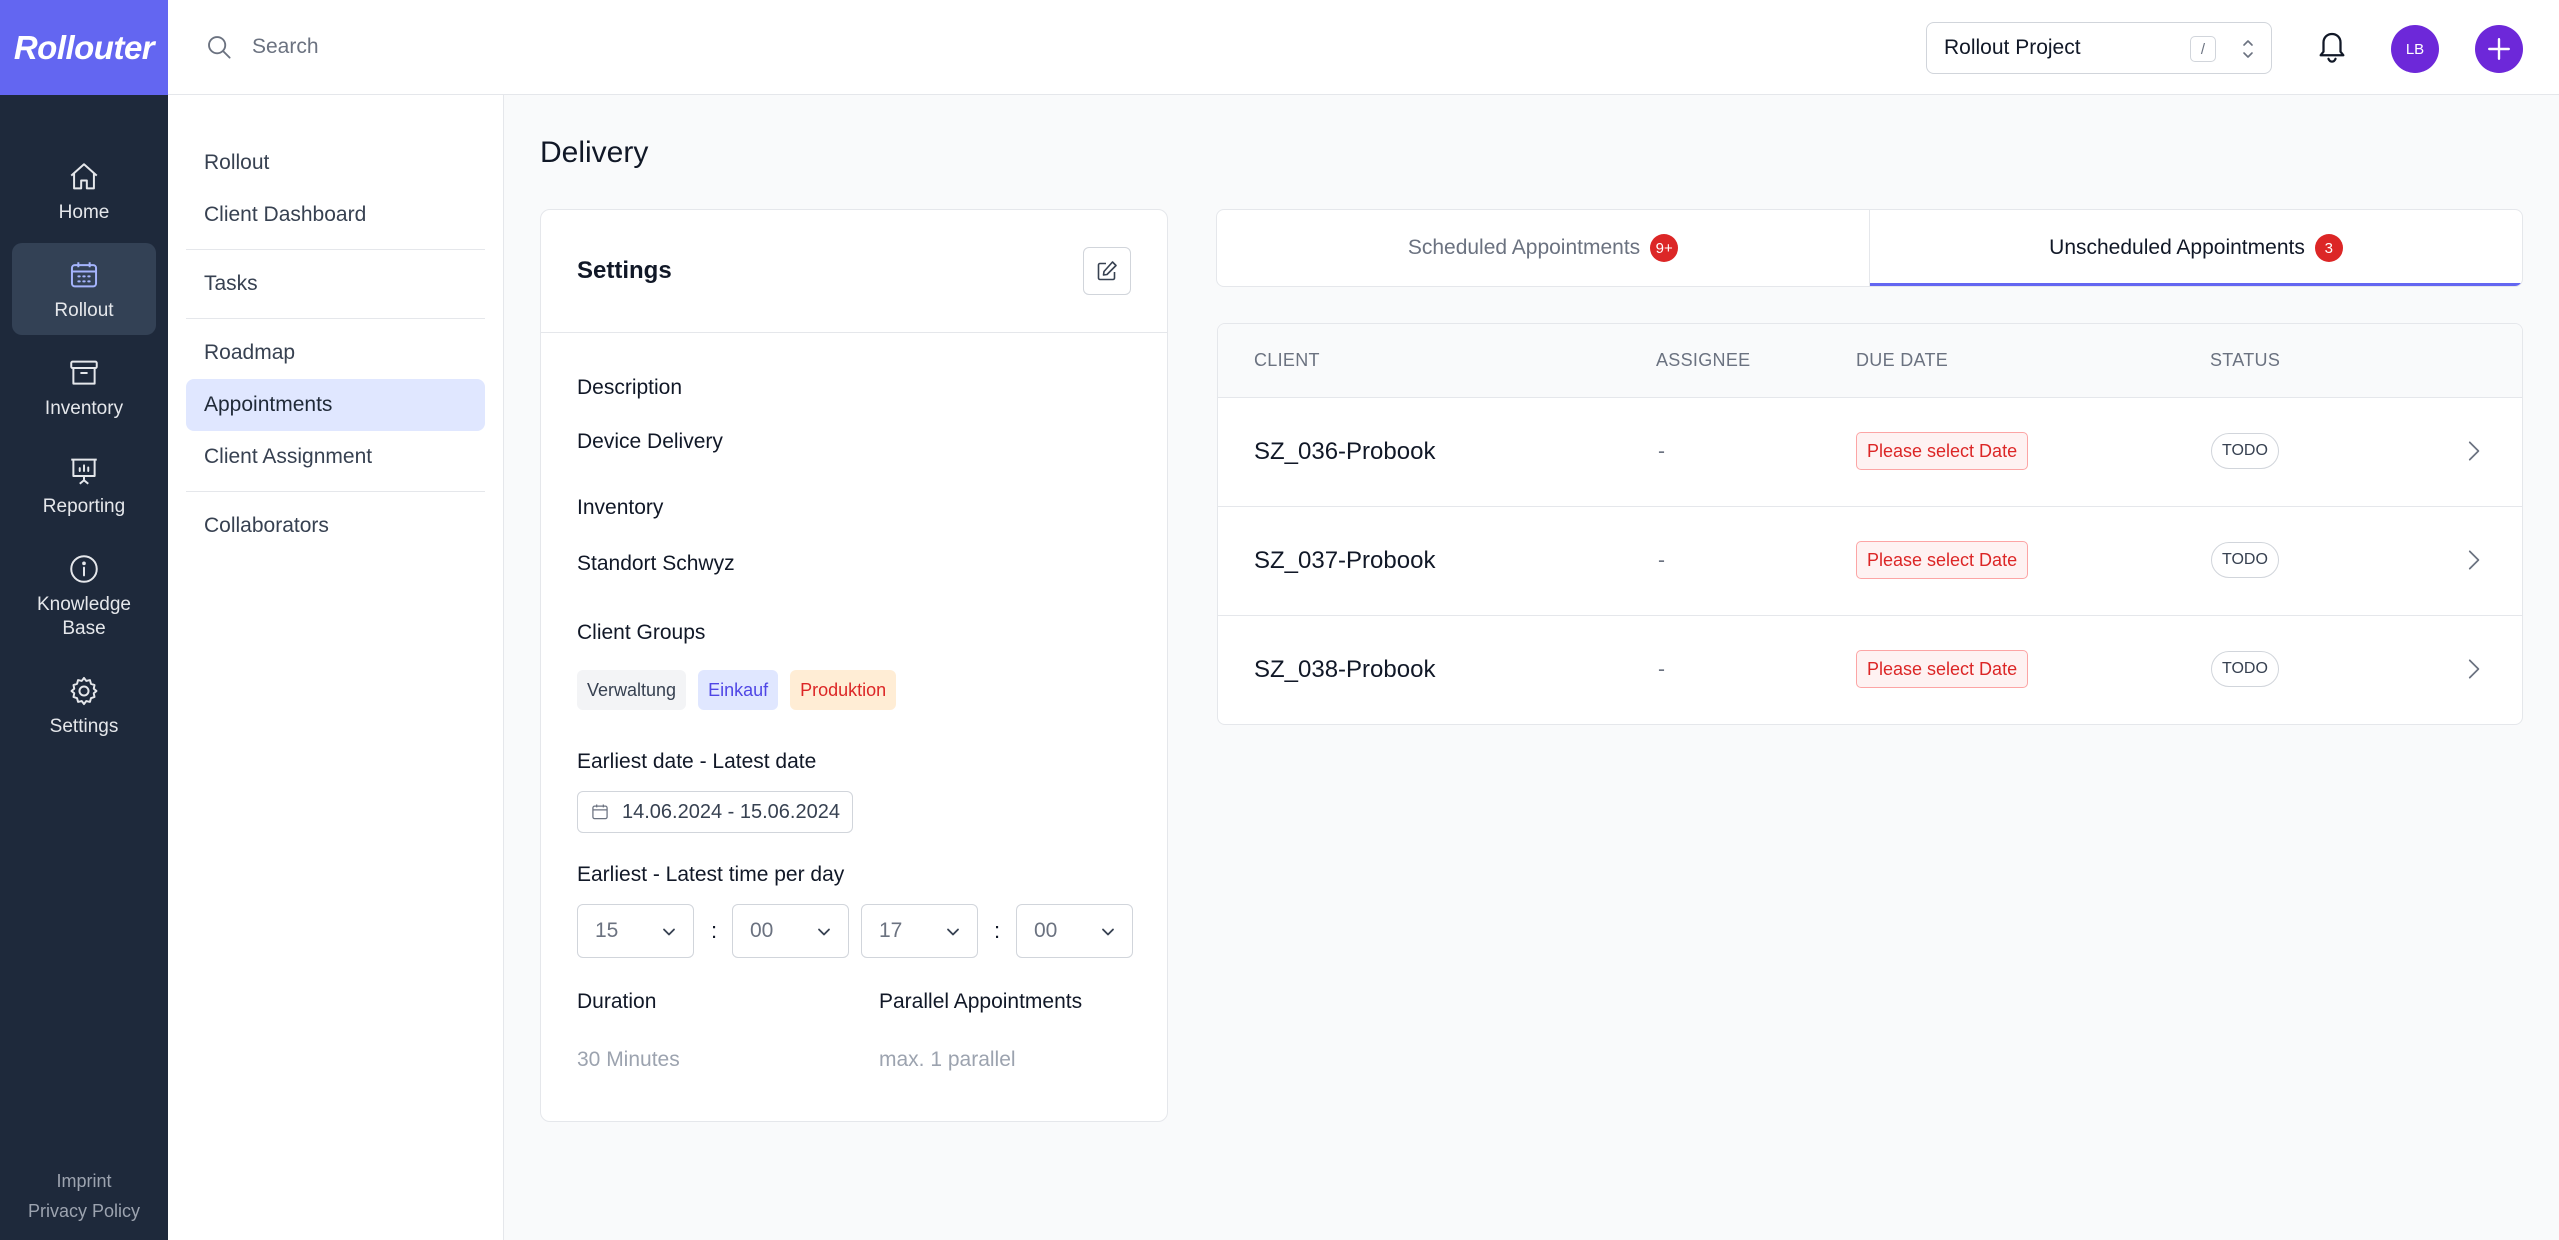 The width and height of the screenshot is (2559, 1240). I want to click on latest-hour-select: 17, so click(919, 931).